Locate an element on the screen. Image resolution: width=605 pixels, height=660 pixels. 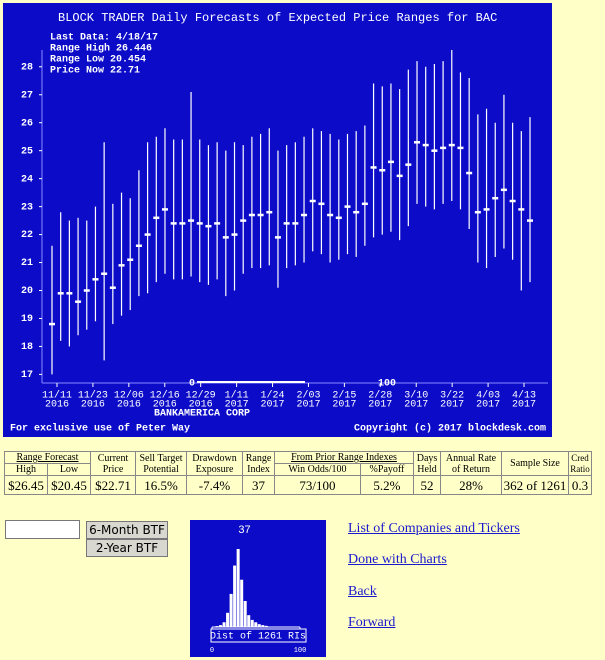
footer-left: For exclusive use of Peter Way is located at coordinates (100, 429).